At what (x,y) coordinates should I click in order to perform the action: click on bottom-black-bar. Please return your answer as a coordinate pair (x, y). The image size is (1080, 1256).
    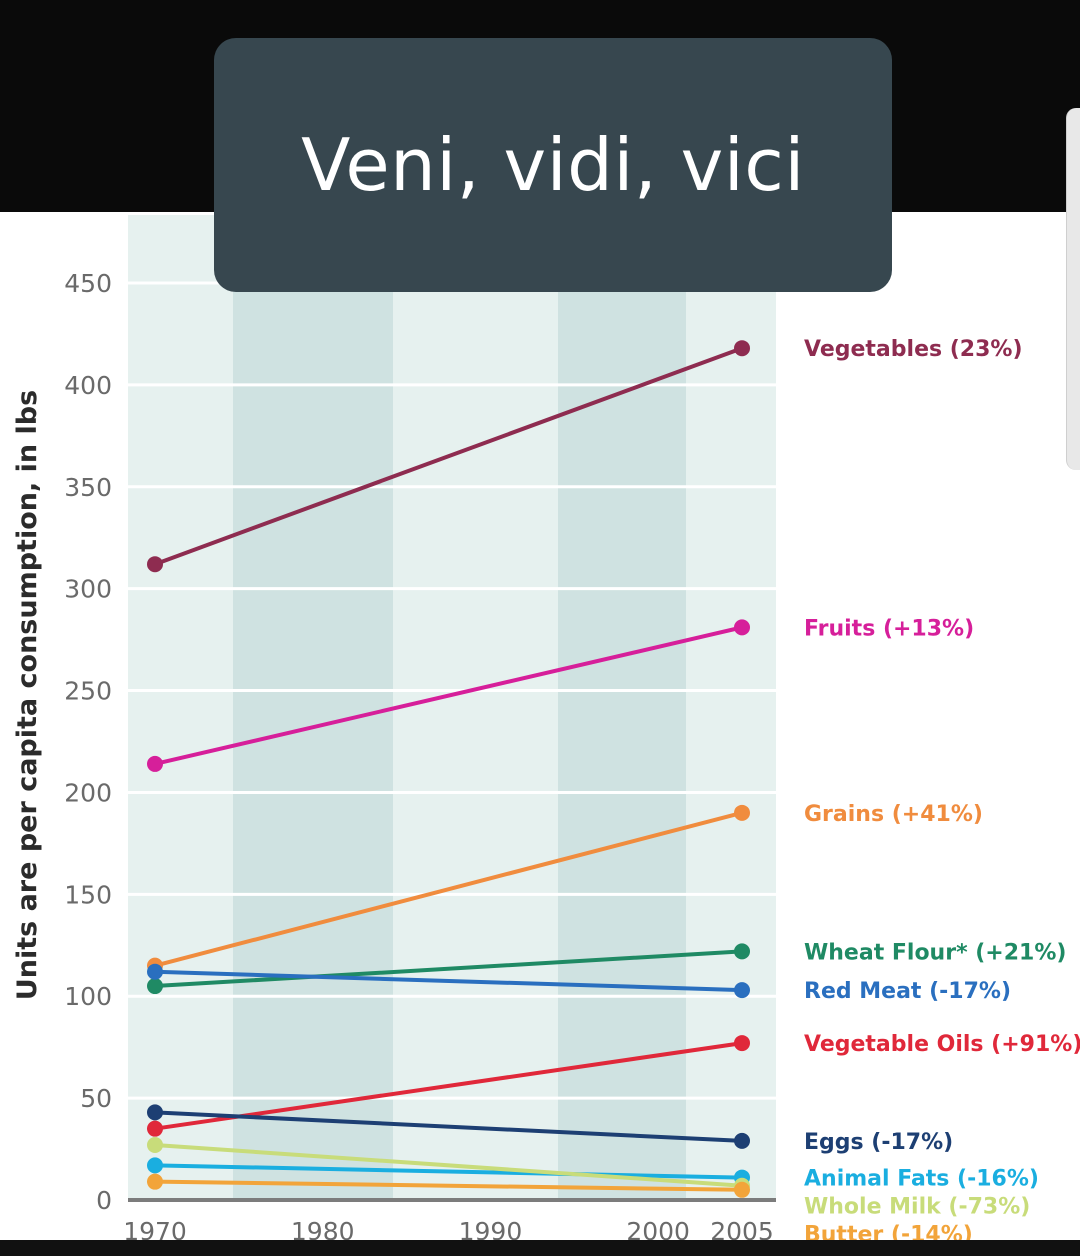
    Looking at the image, I should click on (540, 1248).